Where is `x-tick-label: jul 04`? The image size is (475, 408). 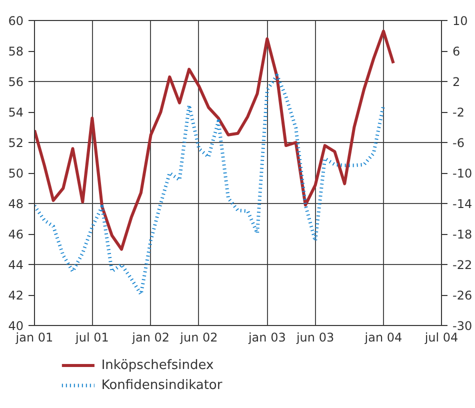 x-tick-label: jul 04 is located at coordinates (441, 337).